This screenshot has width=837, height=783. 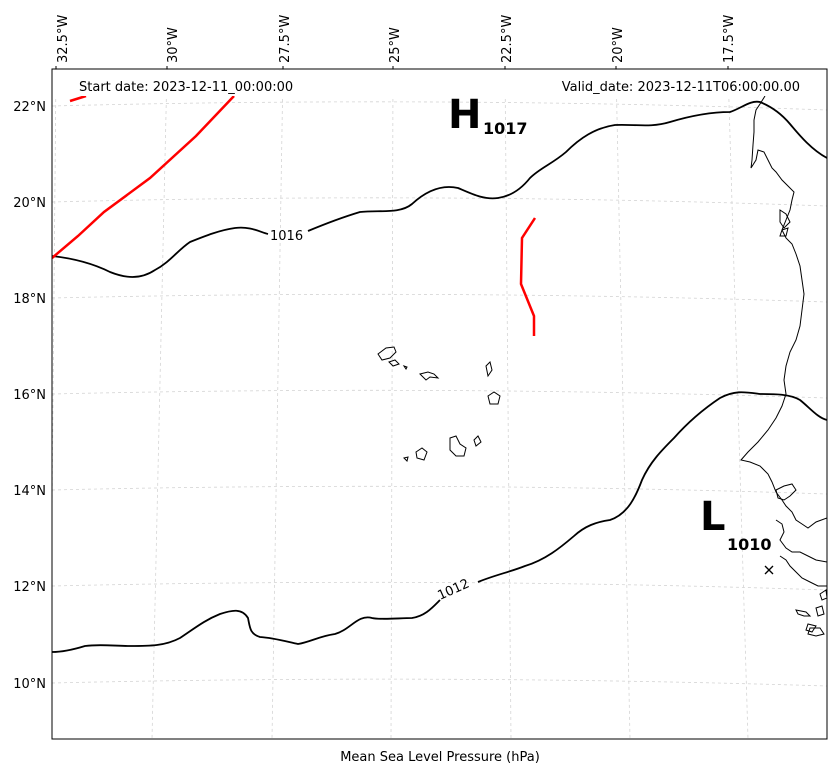 What do you see at coordinates (623, 404) in the screenshot?
I see `meridian-20w` at bounding box center [623, 404].